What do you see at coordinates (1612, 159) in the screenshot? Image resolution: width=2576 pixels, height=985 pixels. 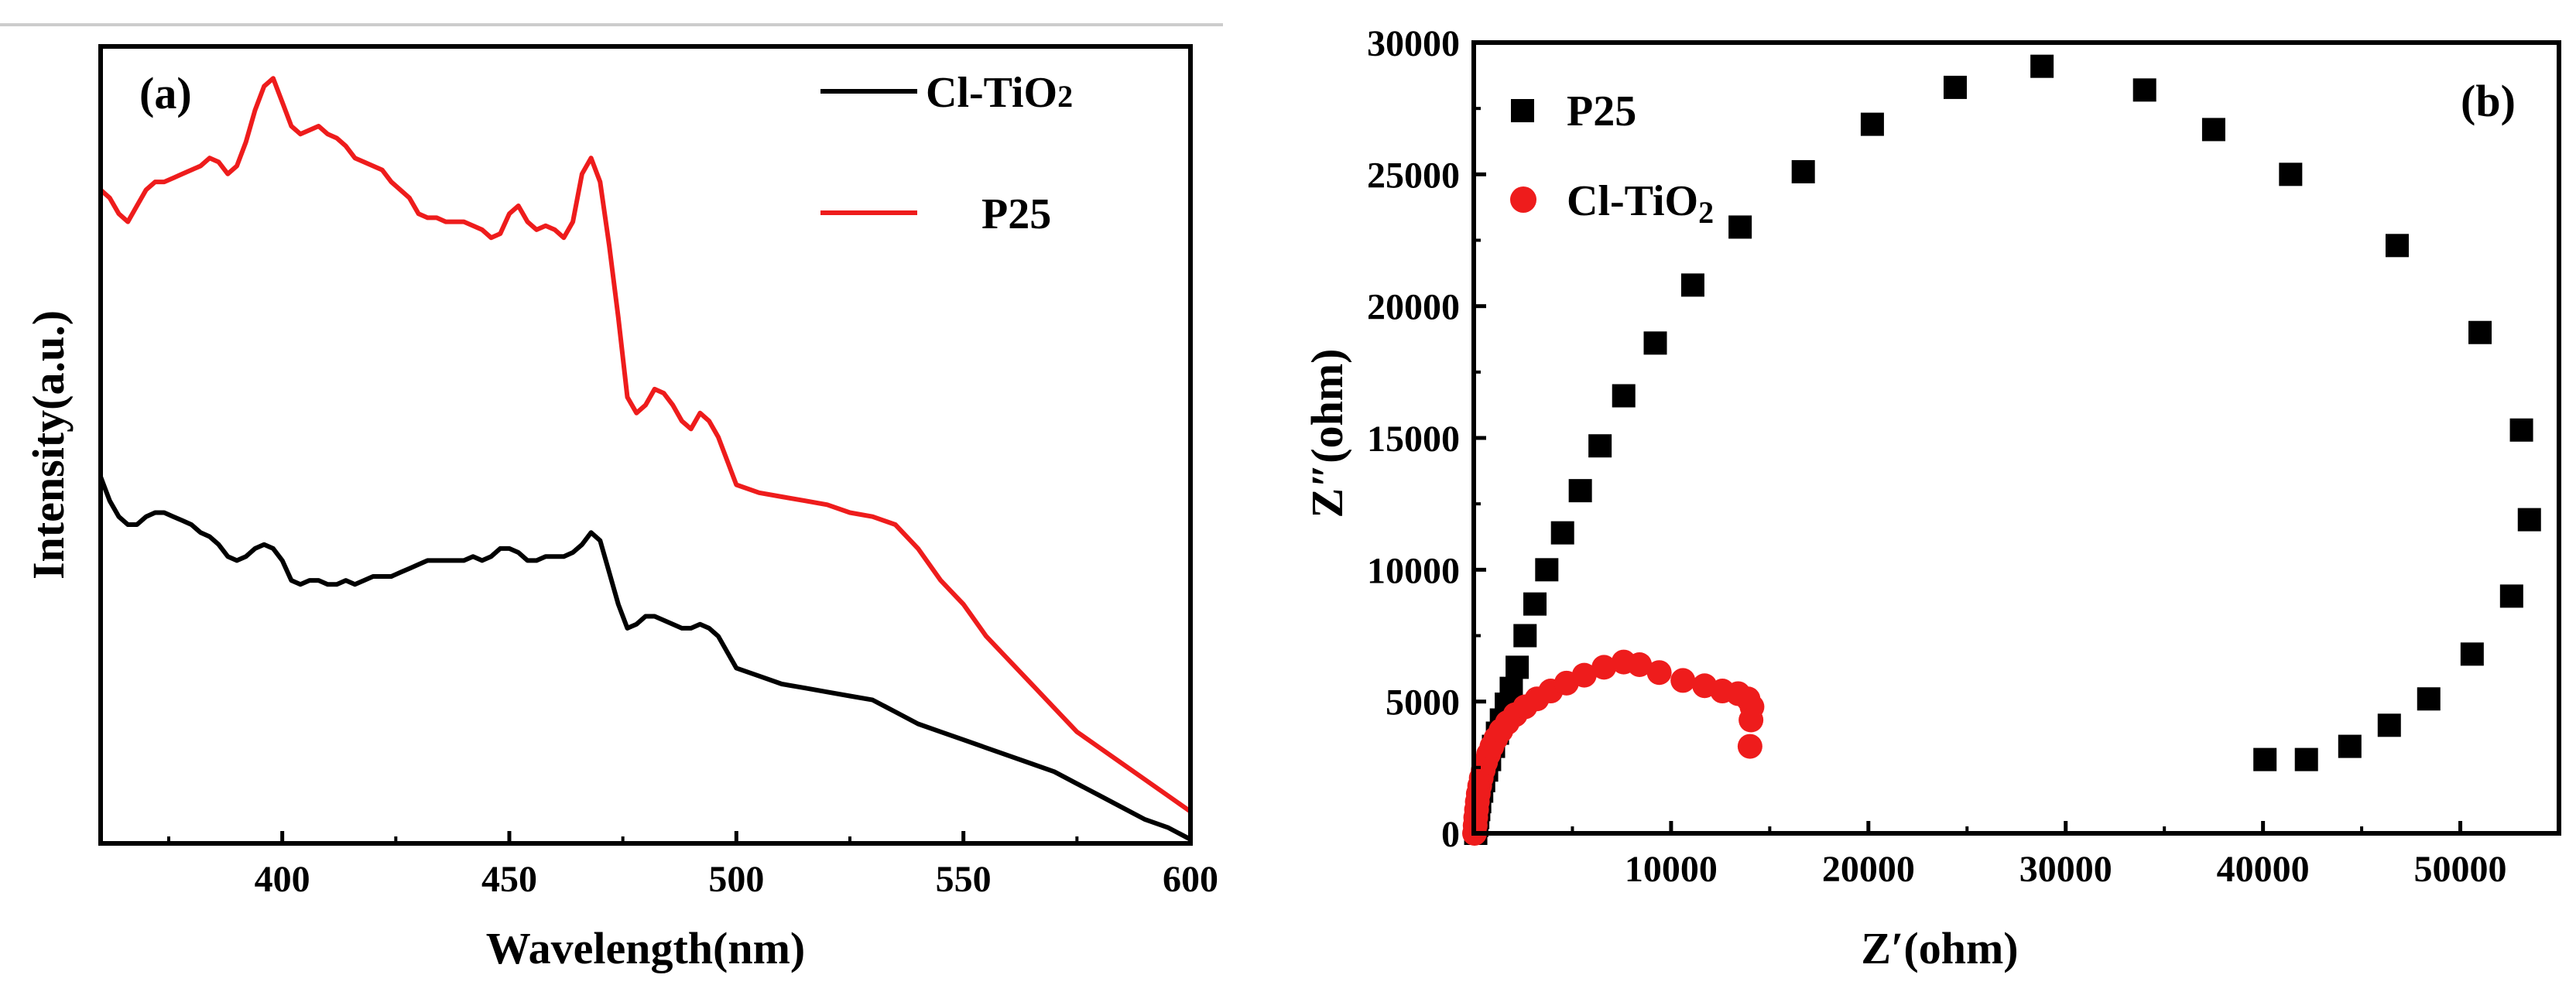 I see `panel-b-legend: P25 Cl-TiO2` at bounding box center [1612, 159].